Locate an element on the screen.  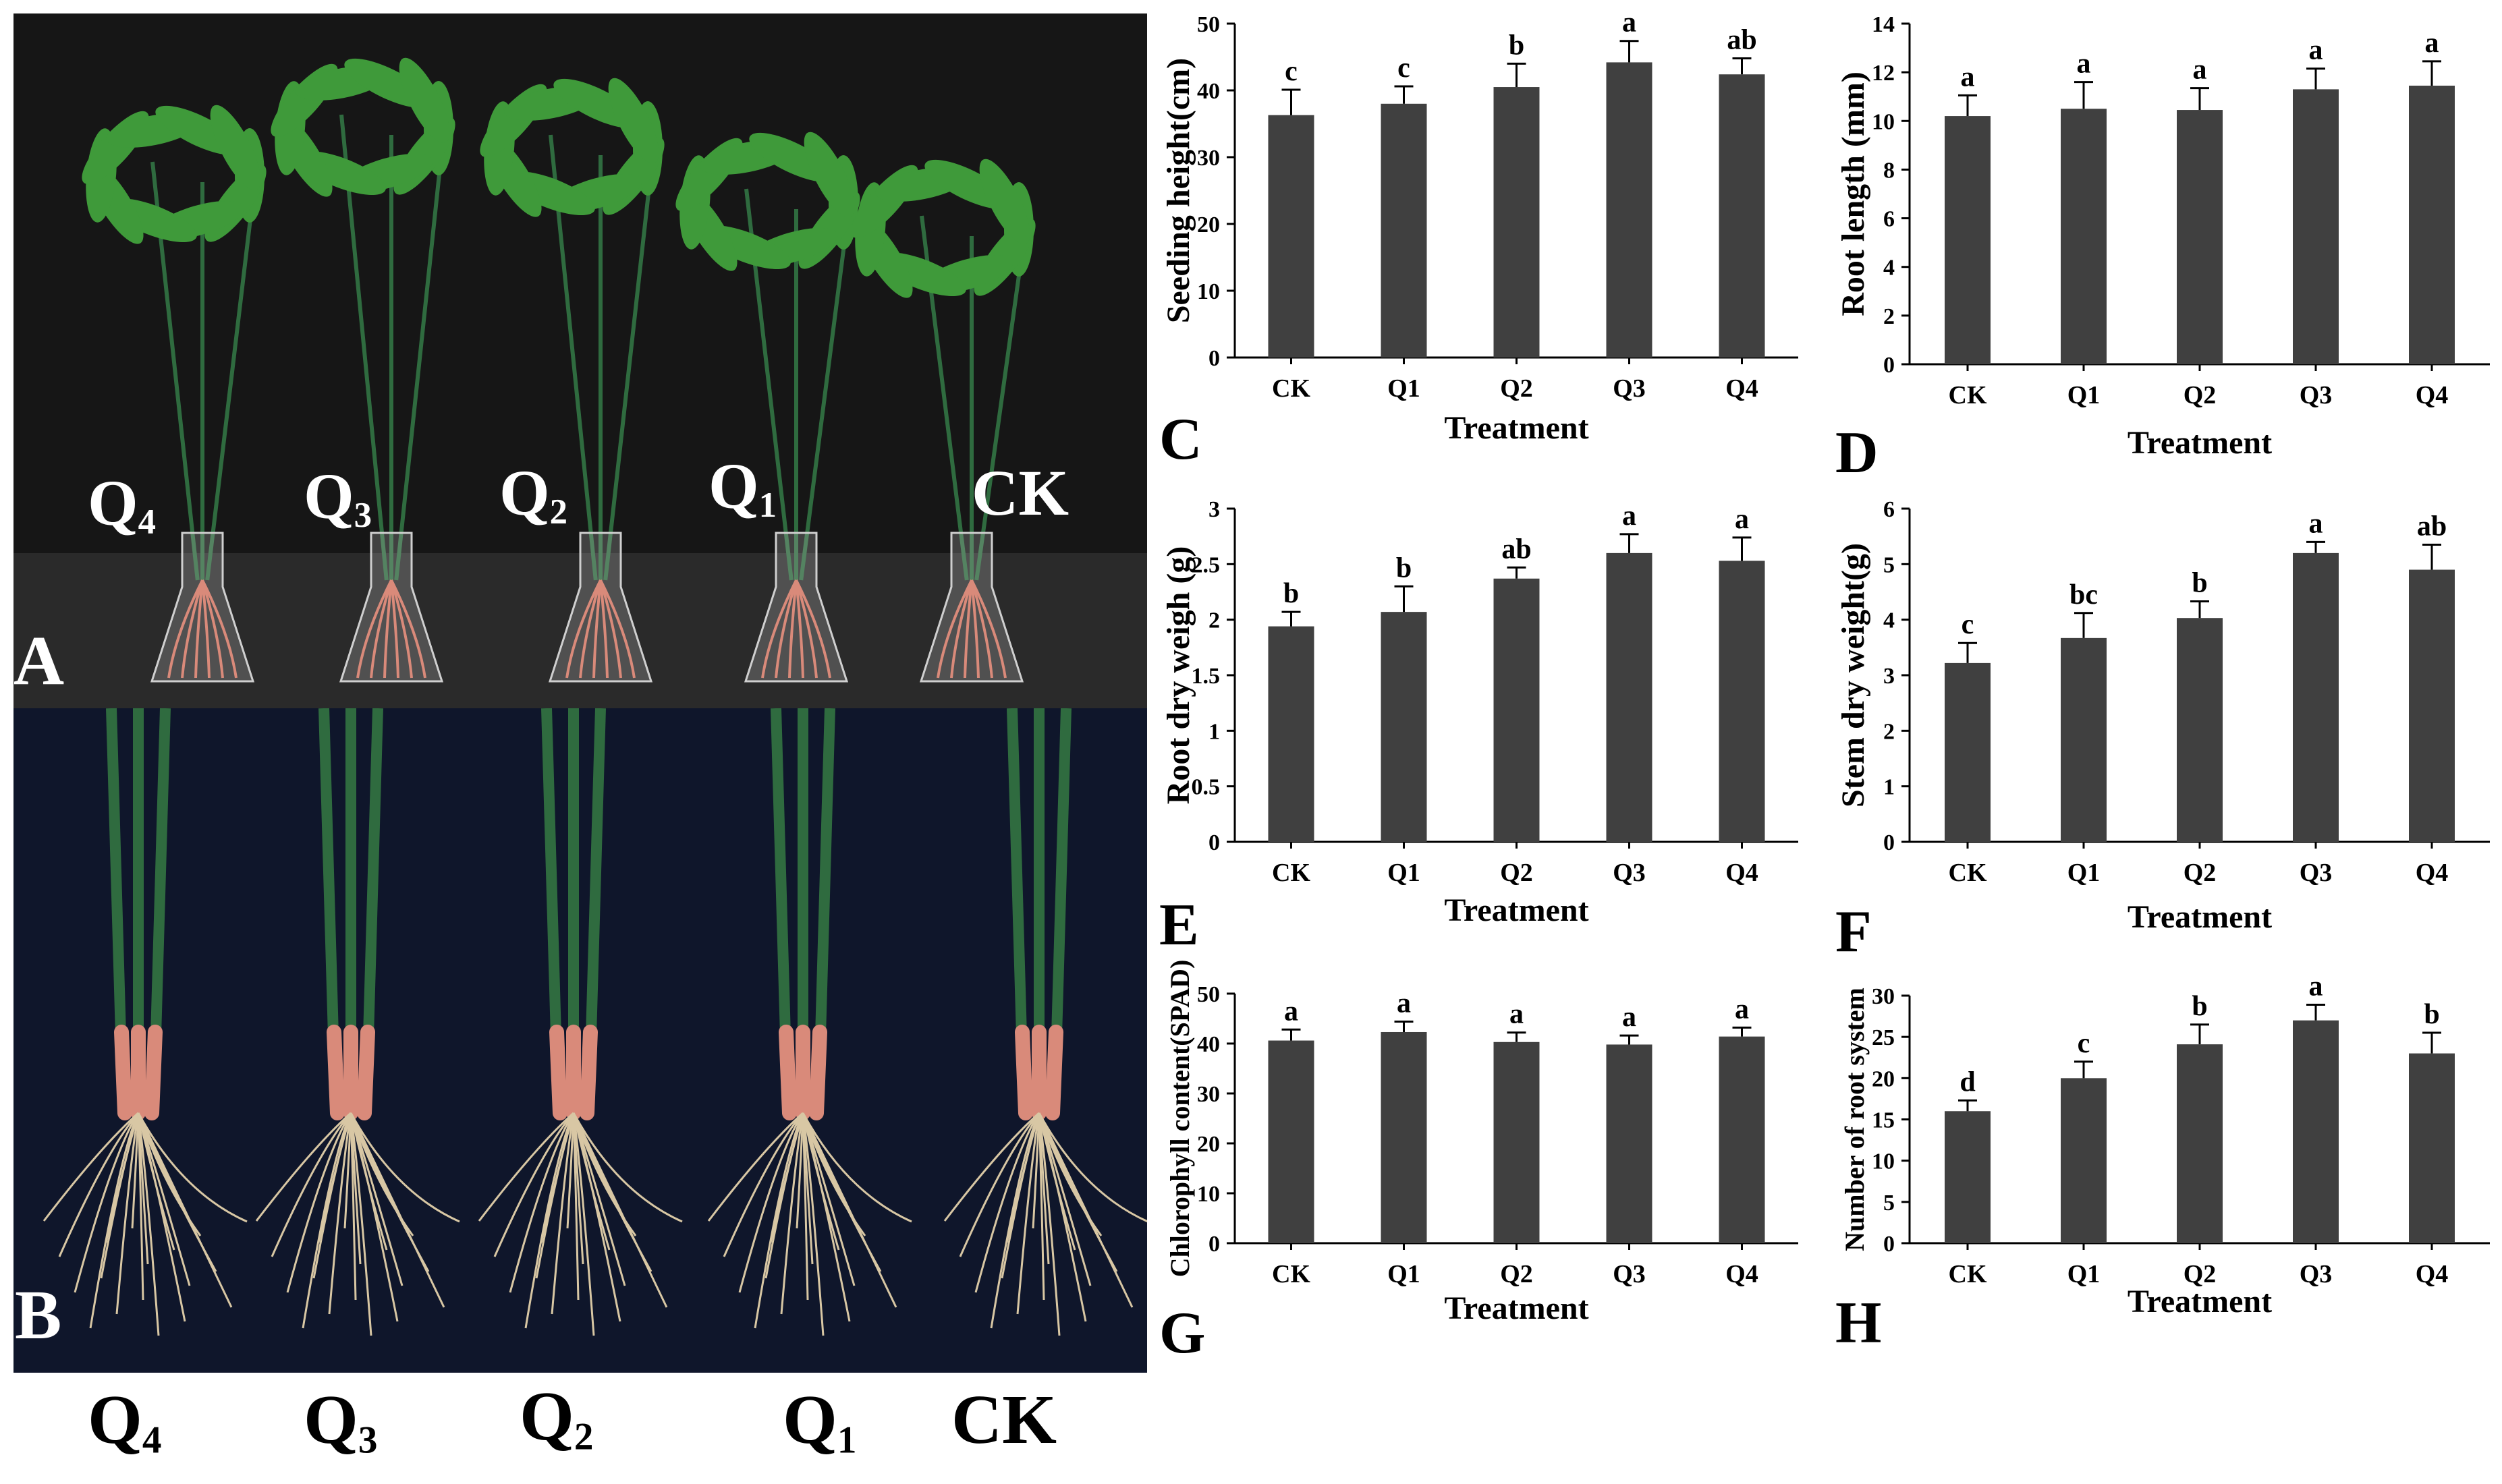
panel-letter: D is located at coordinates (1857, 453).